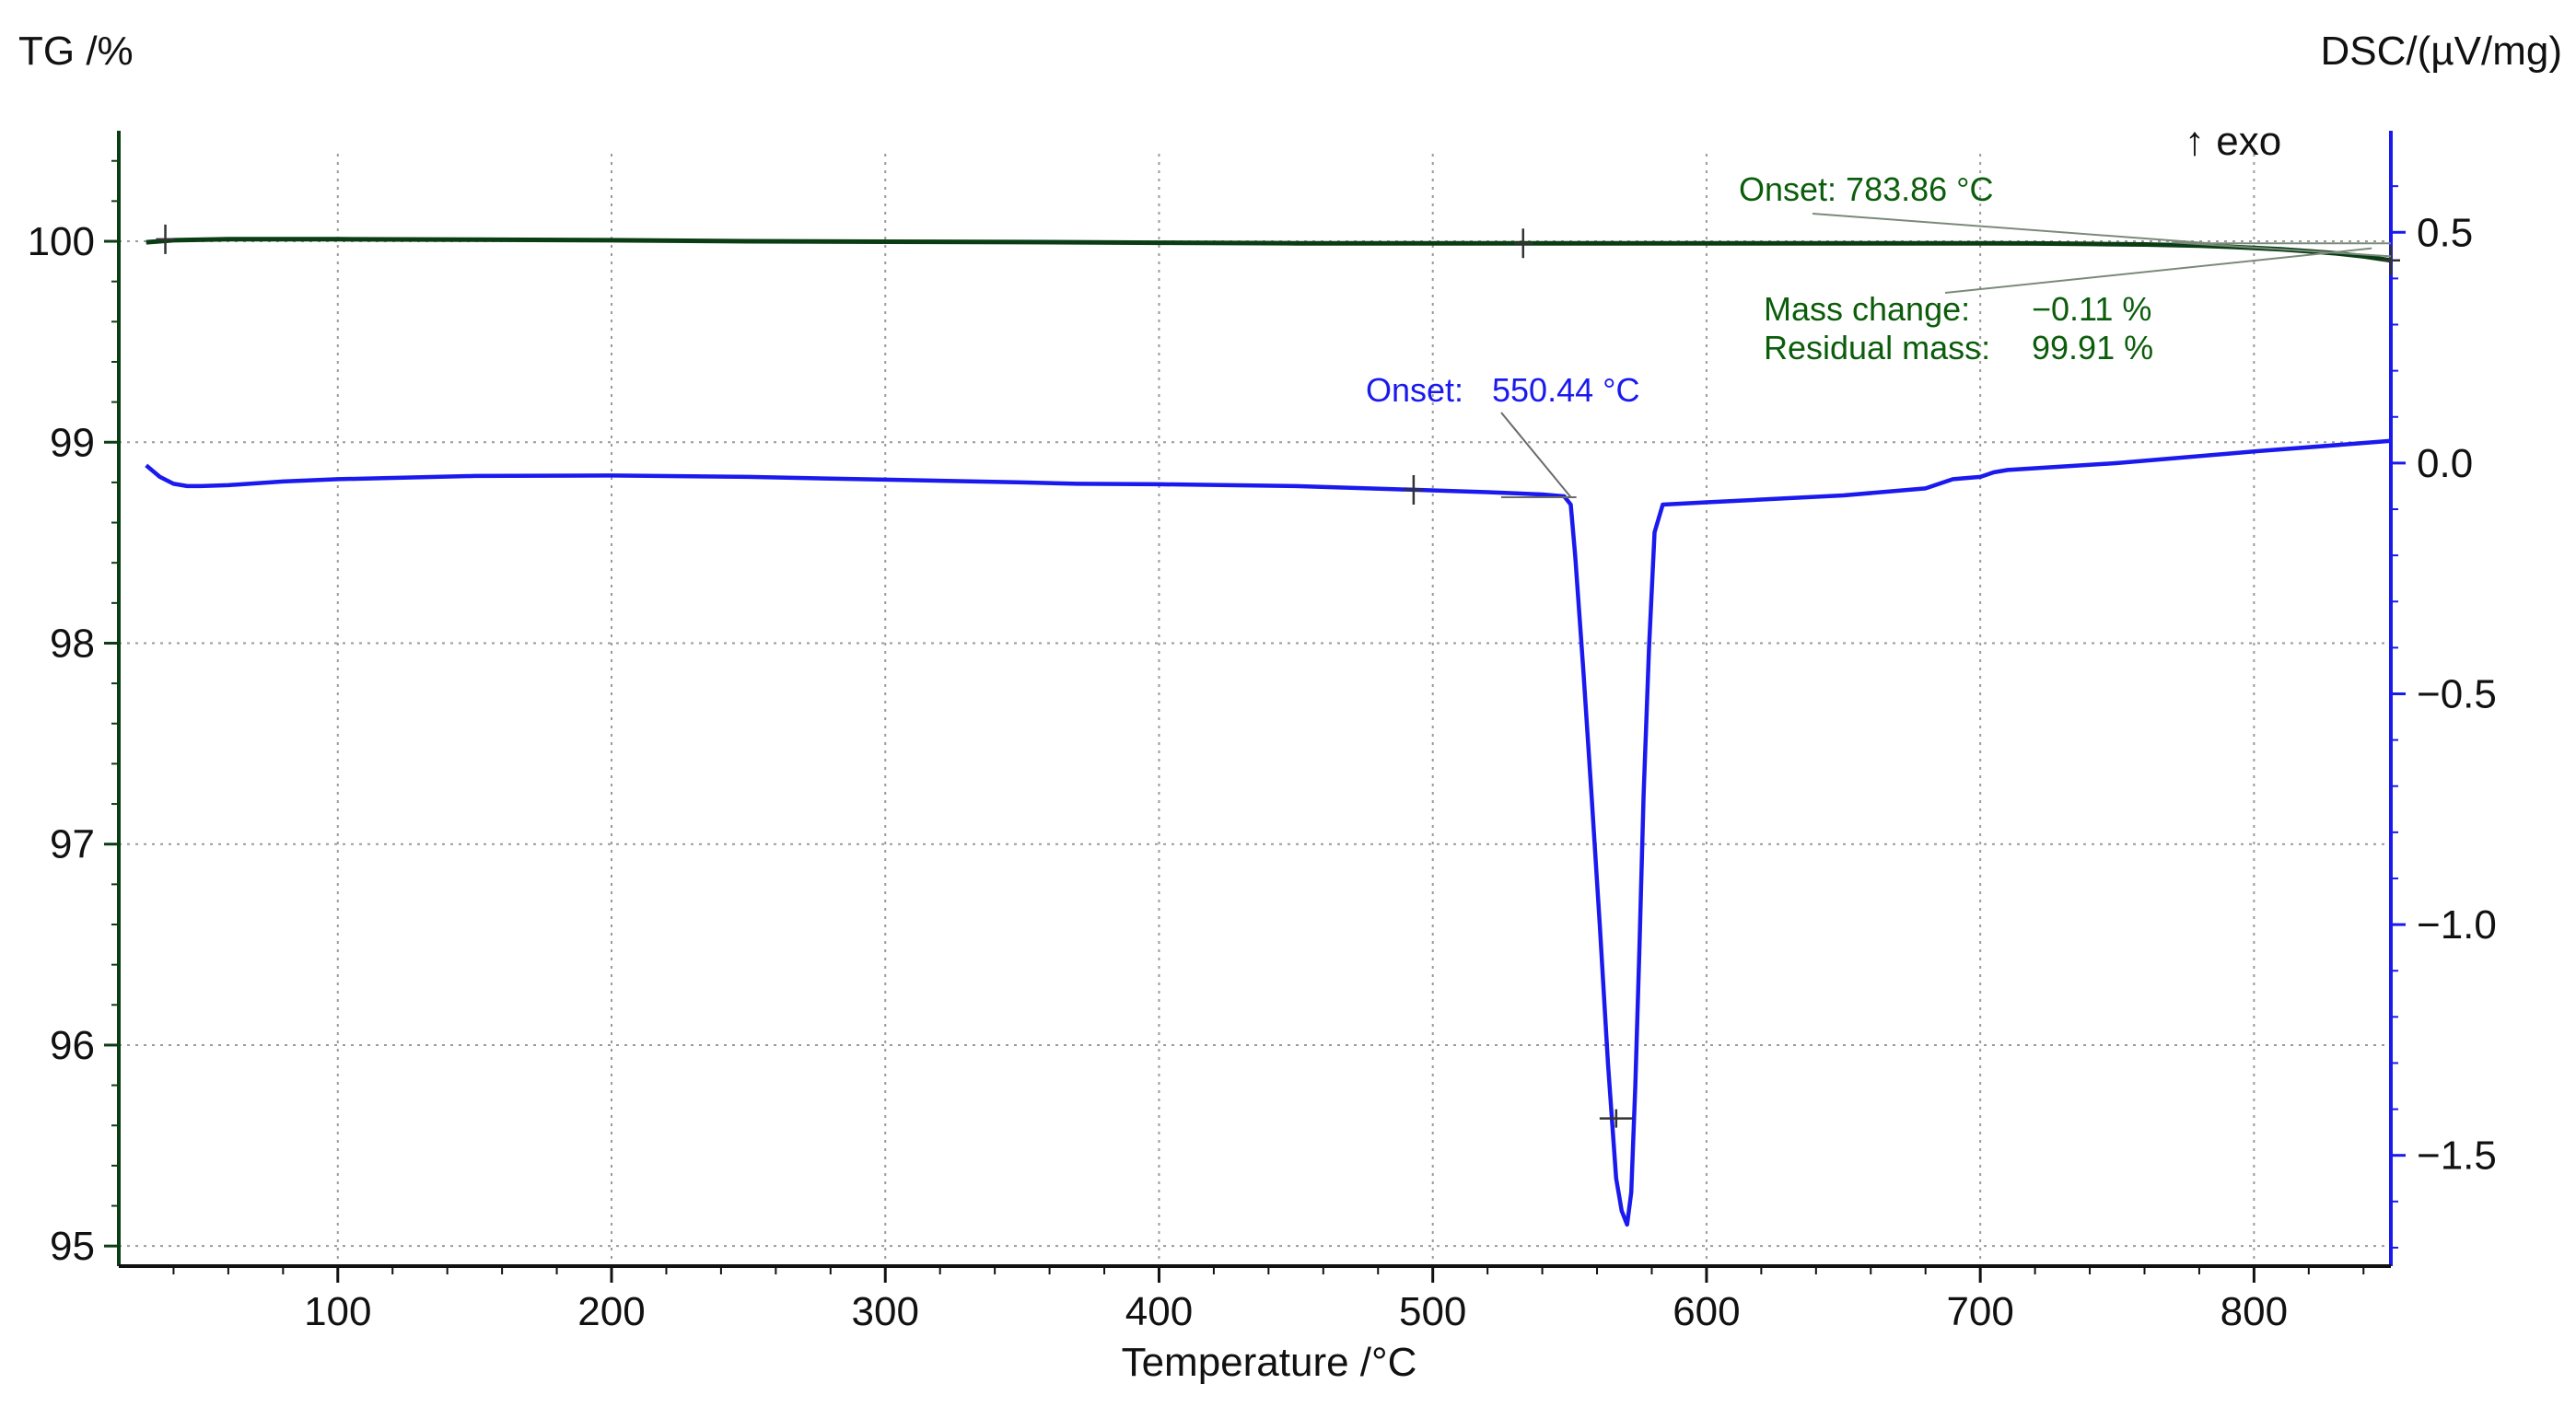 This screenshot has height=1407, width=2576. What do you see at coordinates (1269, 1362) in the screenshot?
I see `x-axis-title: Temperature /°C` at bounding box center [1269, 1362].